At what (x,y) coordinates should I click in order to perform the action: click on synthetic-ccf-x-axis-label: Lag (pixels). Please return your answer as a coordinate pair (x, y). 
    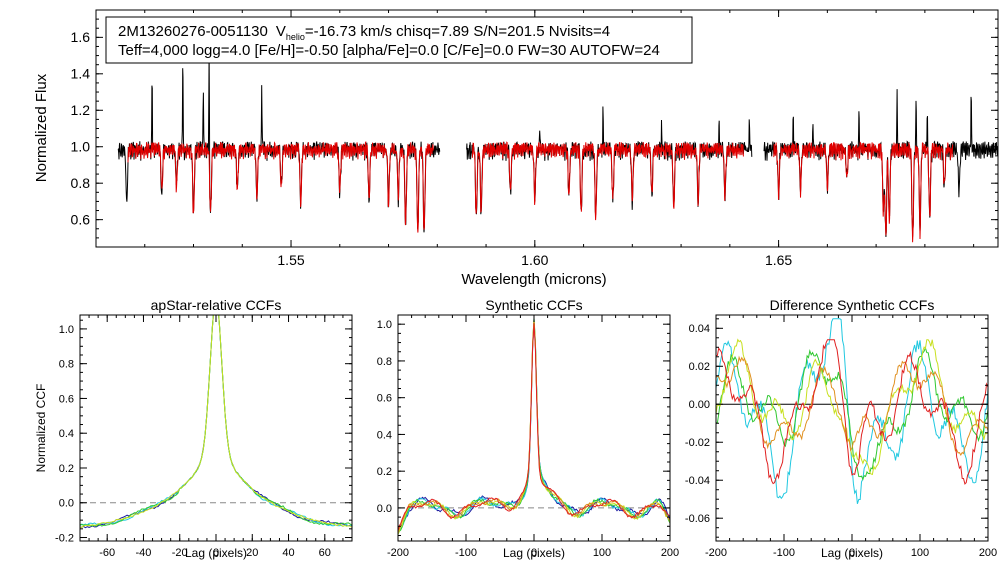
    Looking at the image, I should click on (534, 553).